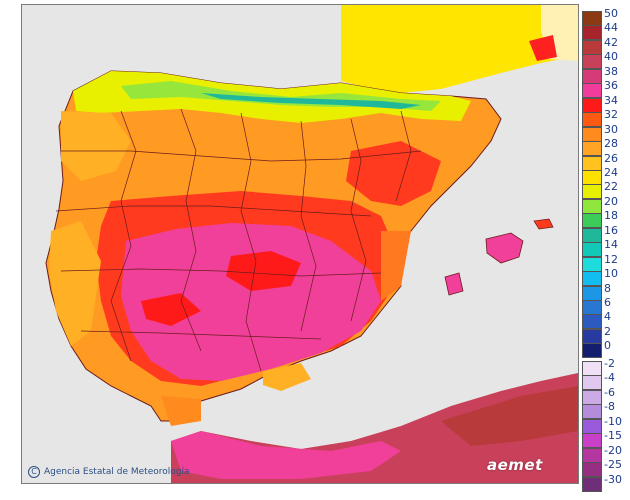 This screenshot has height=500, width=630. I want to click on legend-warm-label: 10, so click(611, 274).